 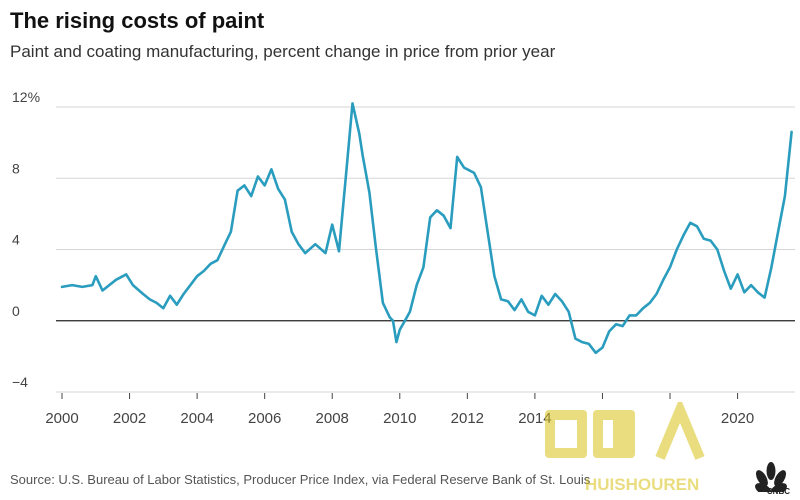 I want to click on cnbc-logo-label: CNBC, so click(x=778, y=491).